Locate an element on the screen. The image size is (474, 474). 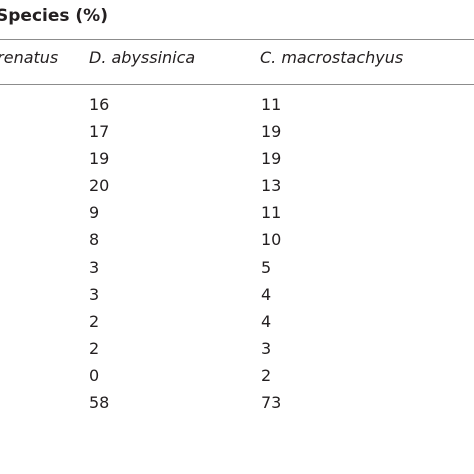
table-row: 8 10 is located at coordinates (237, 239).